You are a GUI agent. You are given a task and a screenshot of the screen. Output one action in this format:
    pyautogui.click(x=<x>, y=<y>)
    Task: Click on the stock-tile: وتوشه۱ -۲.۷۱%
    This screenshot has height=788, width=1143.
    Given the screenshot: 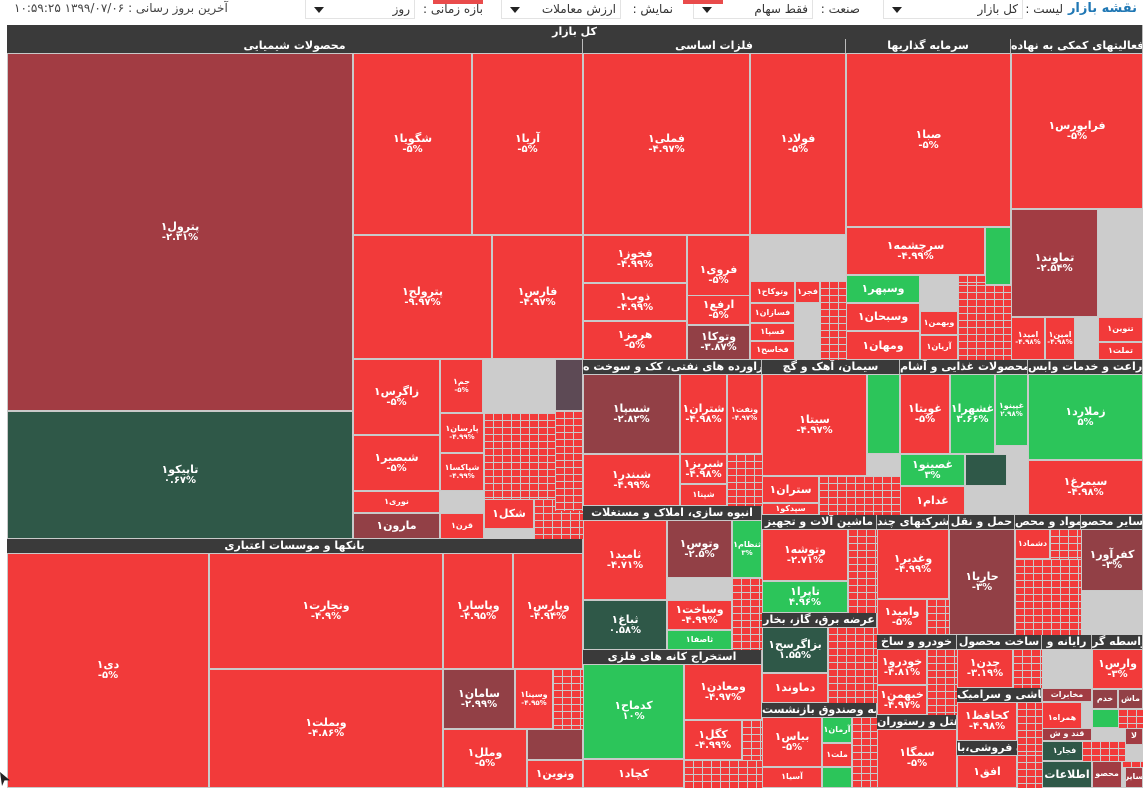 What is the action you would take?
    pyautogui.click(x=805, y=555)
    